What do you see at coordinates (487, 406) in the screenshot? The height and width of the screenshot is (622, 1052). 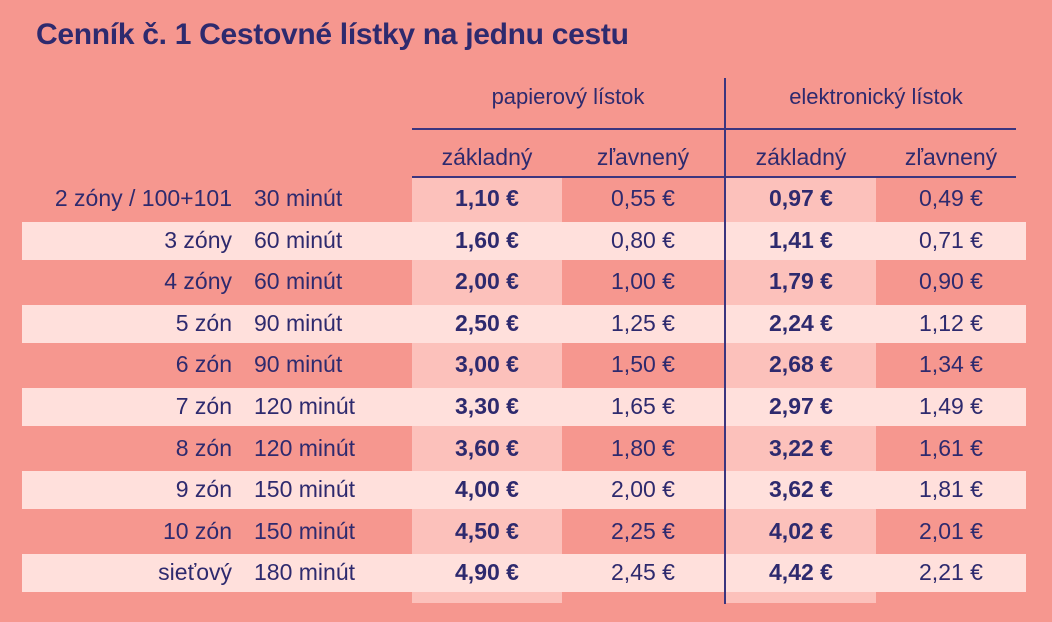 I see `cell-paper-basic: 3,30 €` at bounding box center [487, 406].